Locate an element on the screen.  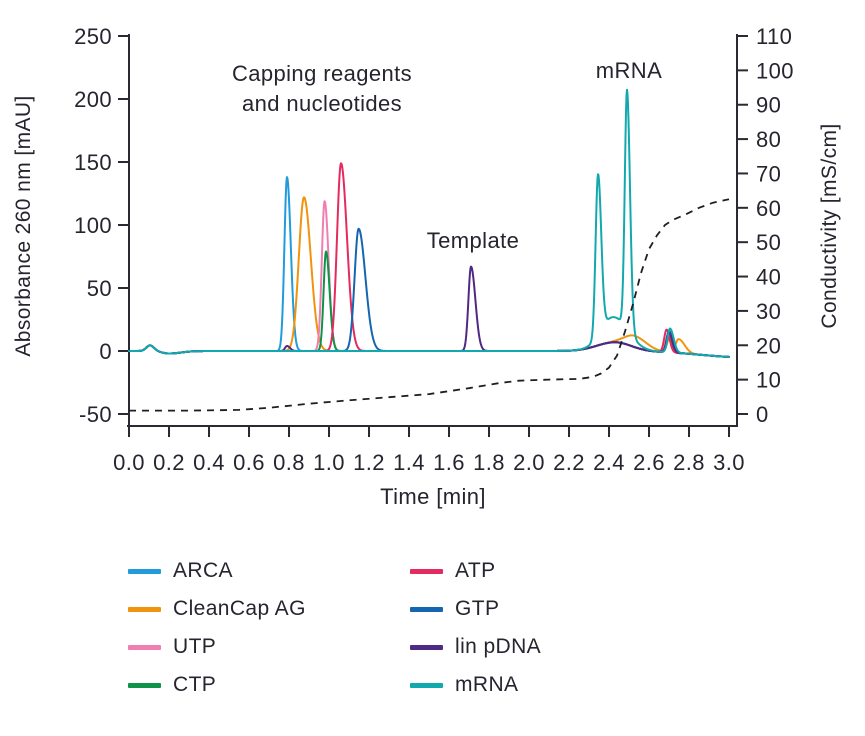
legend-item-atp: ATP is located at coordinates (452, 571).